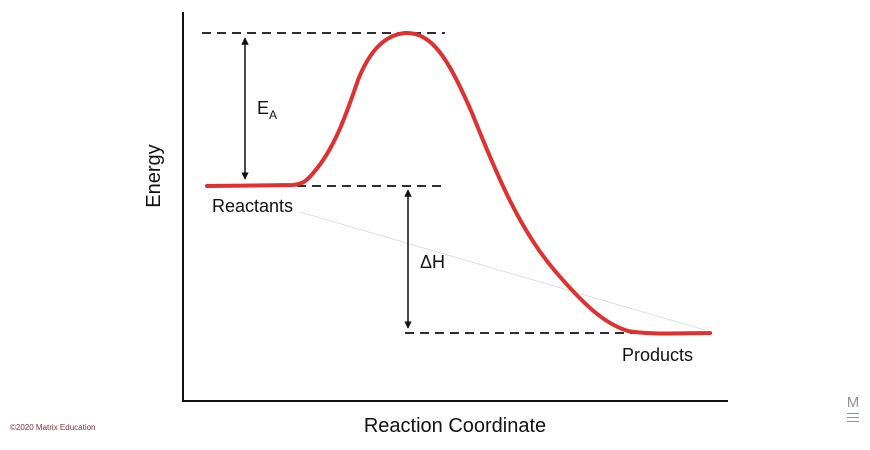  Describe the element at coordinates (455, 426) in the screenshot. I see `x-axis-label: Reaction Coordinate` at that location.